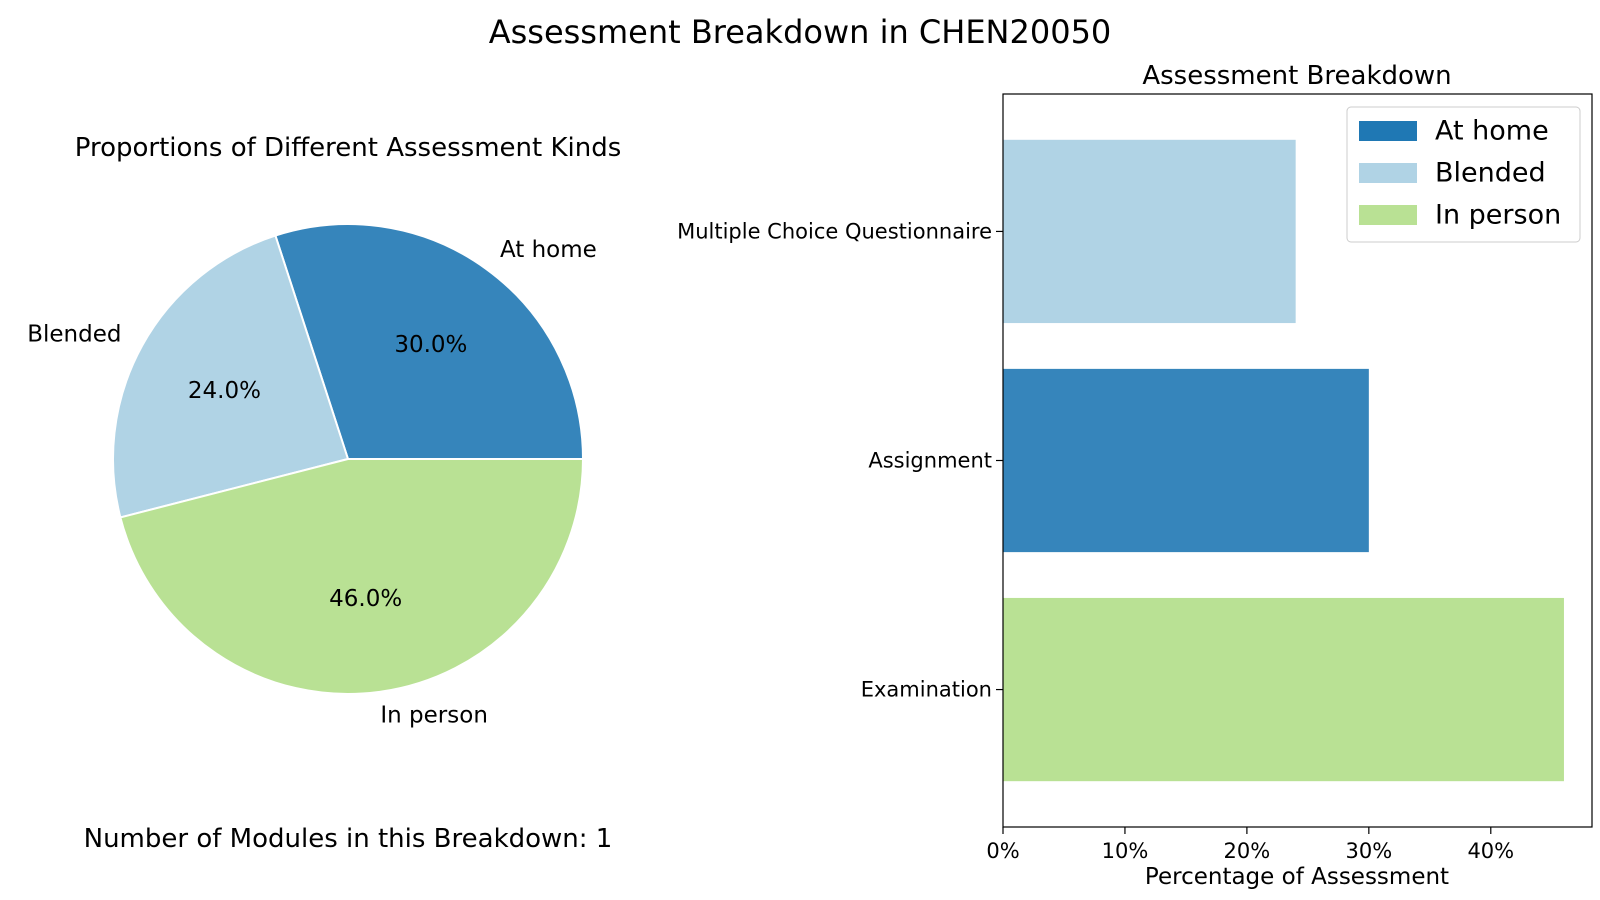  I want to click on pie-label-blended: Blended, so click(74, 334).